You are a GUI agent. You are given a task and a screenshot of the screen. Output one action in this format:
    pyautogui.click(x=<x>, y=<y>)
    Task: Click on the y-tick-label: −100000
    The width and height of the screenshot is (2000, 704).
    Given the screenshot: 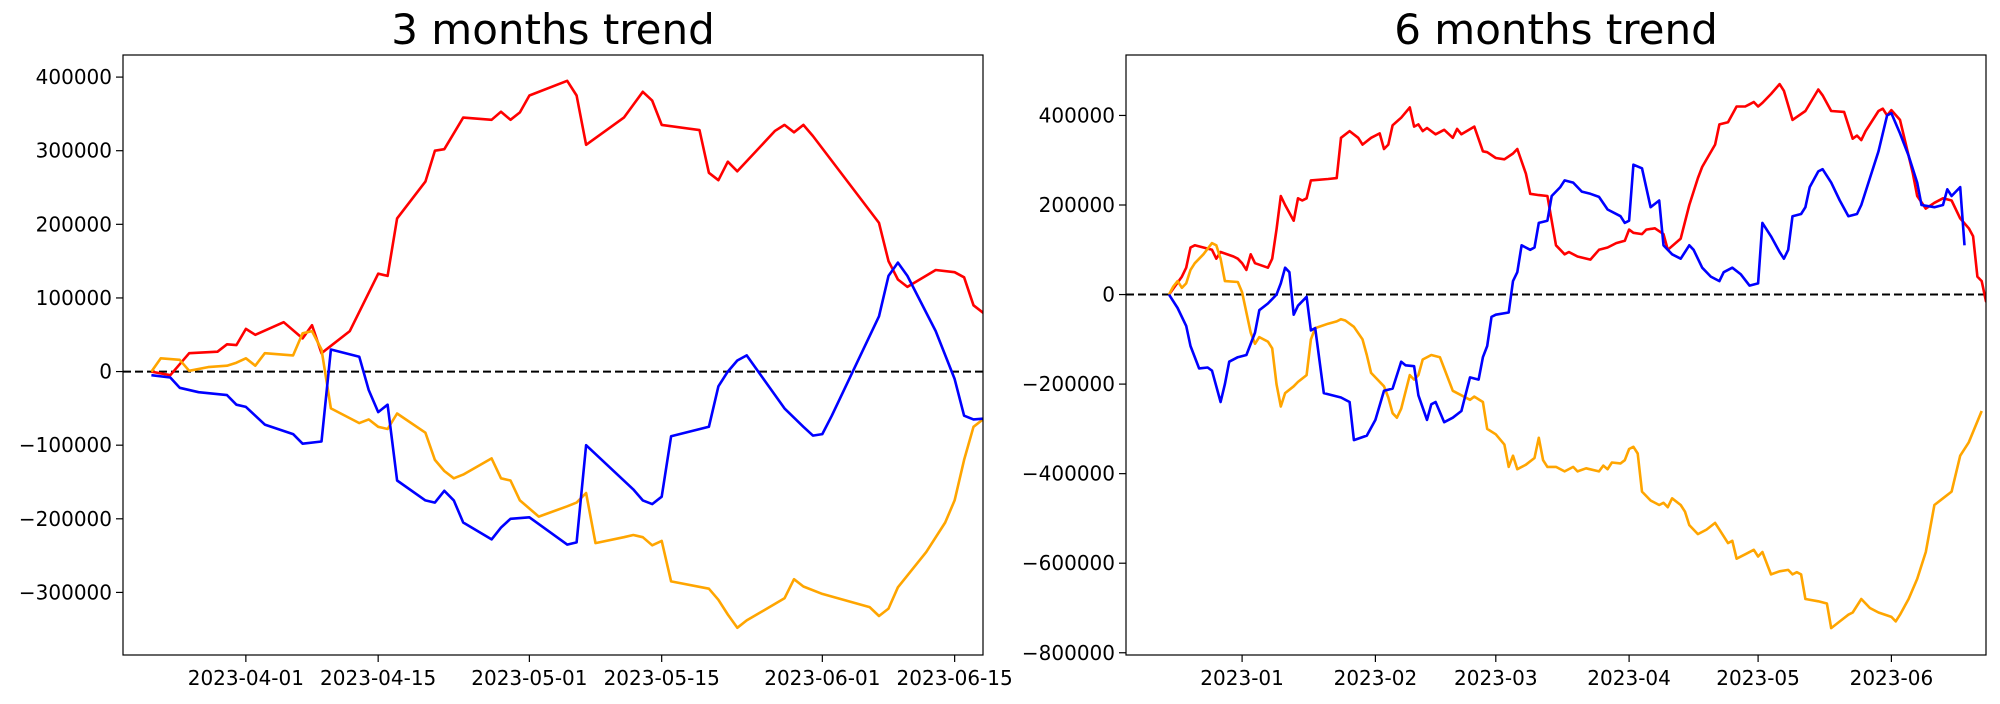 What is the action you would take?
    pyautogui.click(x=65, y=445)
    